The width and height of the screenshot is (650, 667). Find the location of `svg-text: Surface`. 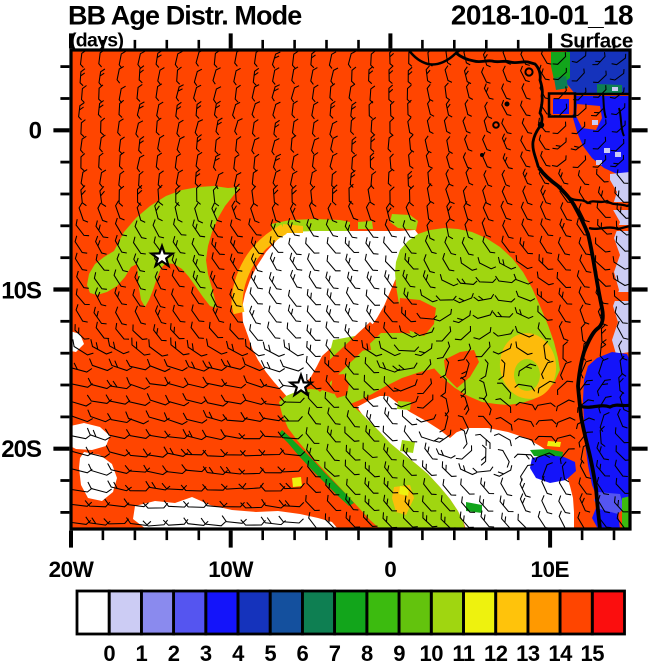

svg-text: Surface is located at coordinates (596, 41).